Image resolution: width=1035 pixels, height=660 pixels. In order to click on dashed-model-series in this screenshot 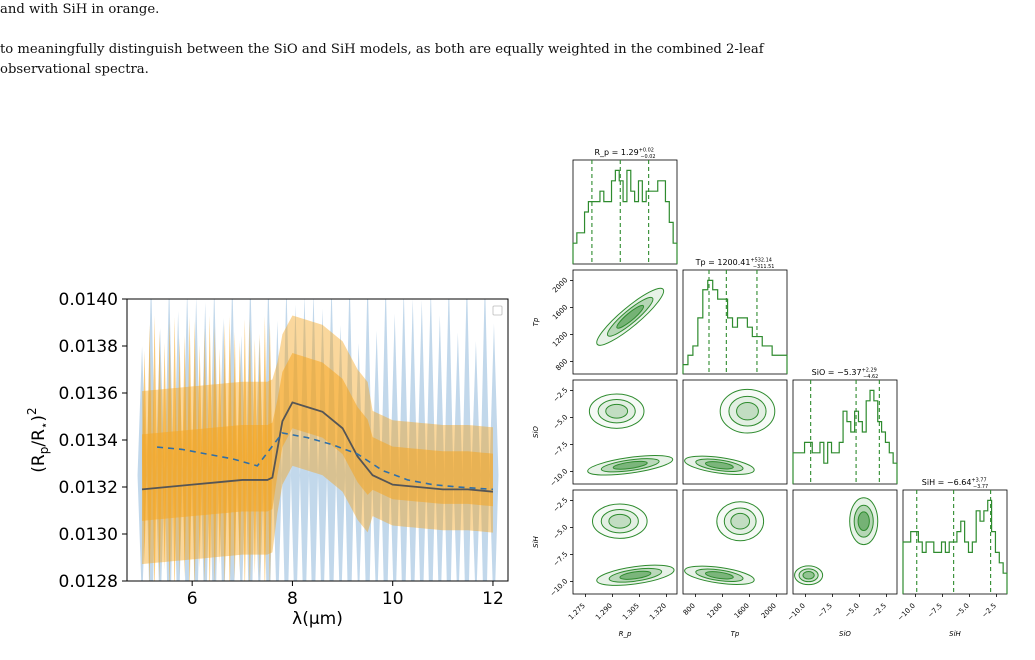, I will do `click(325, 461)`.